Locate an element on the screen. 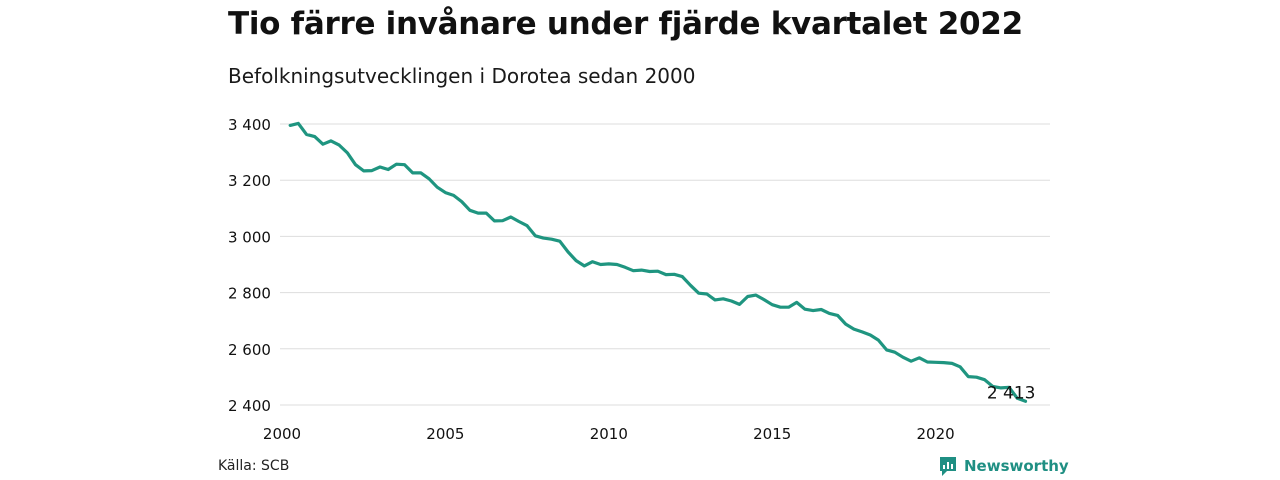  x-tick-label: 2000 is located at coordinates (282, 434).